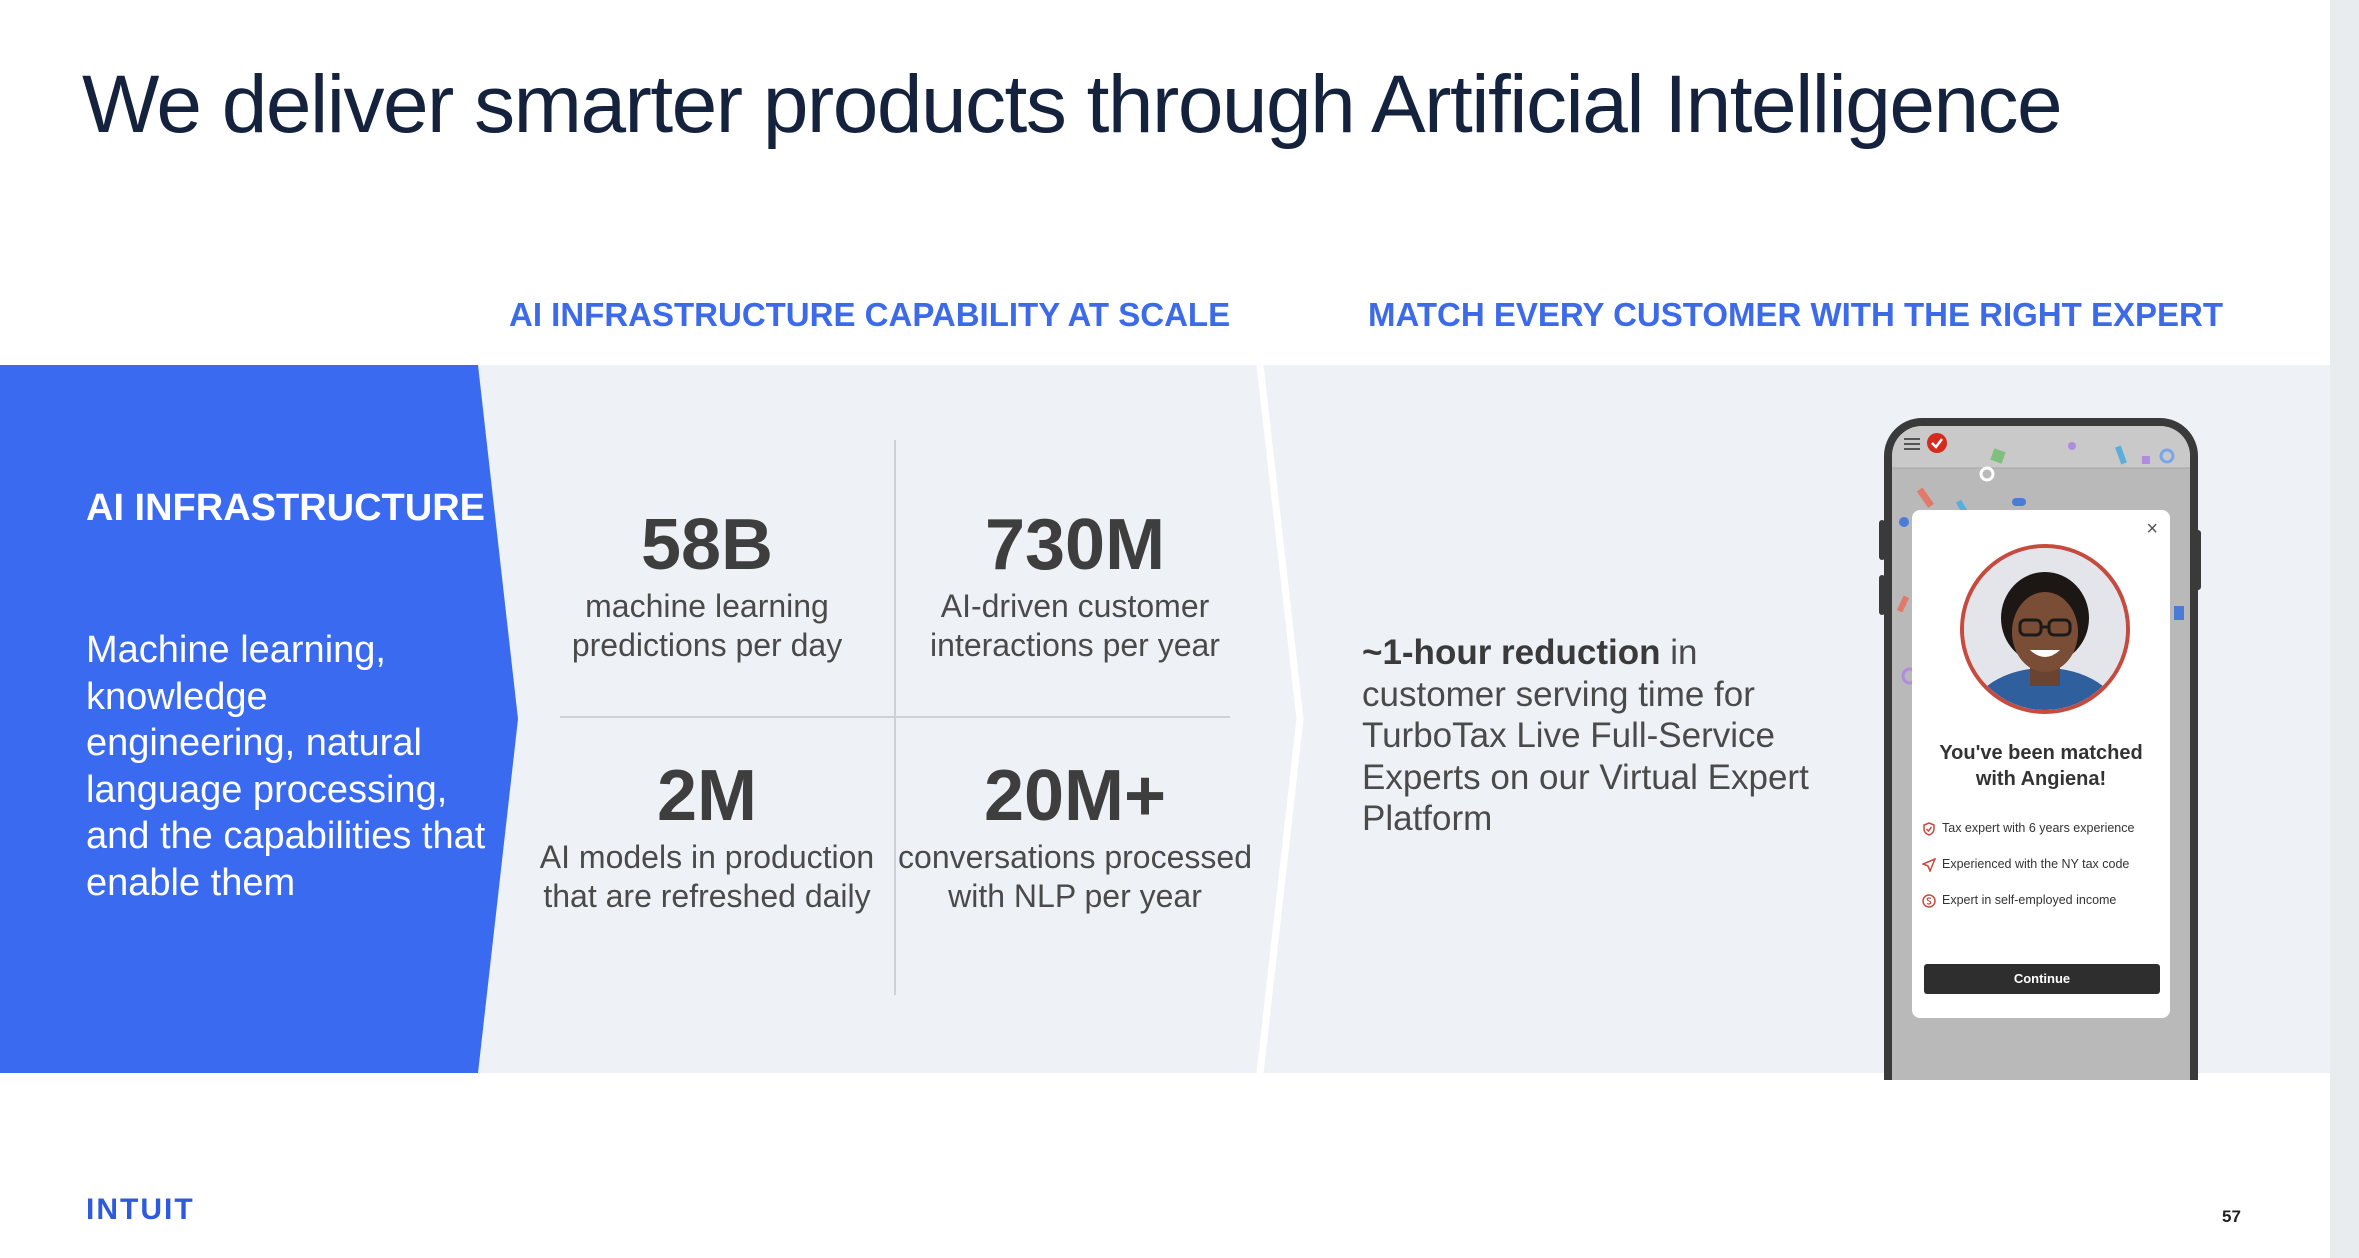  What do you see at coordinates (895, 717) in the screenshot?
I see `stats-horizontal-divider` at bounding box center [895, 717].